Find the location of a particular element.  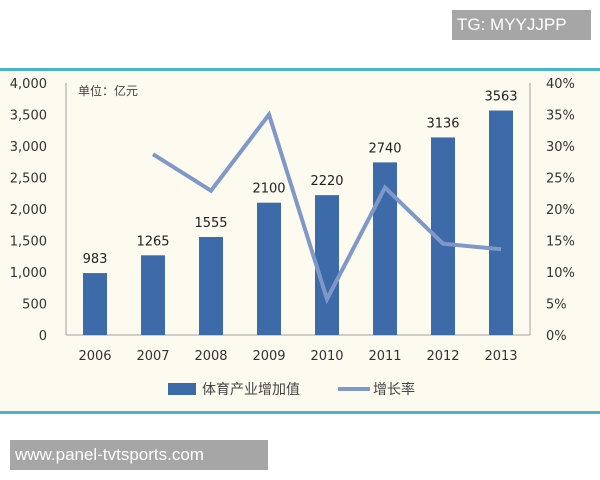

left-tick-label: 0 is located at coordinates (43, 336).